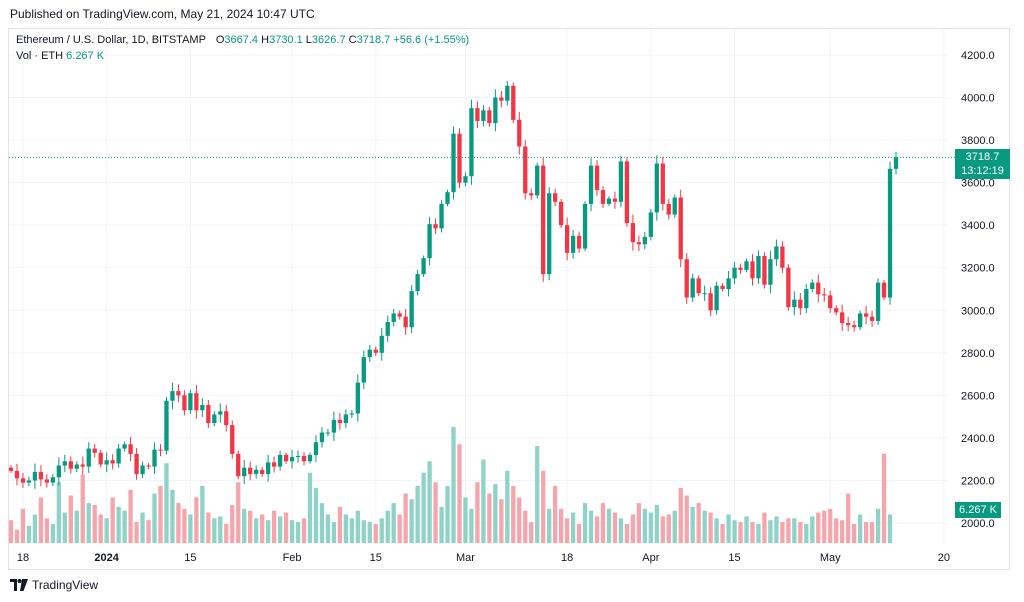 This screenshot has width=1024, height=602. Describe the element at coordinates (241, 40) in the screenshot. I see `open-value: 3667.4` at that location.